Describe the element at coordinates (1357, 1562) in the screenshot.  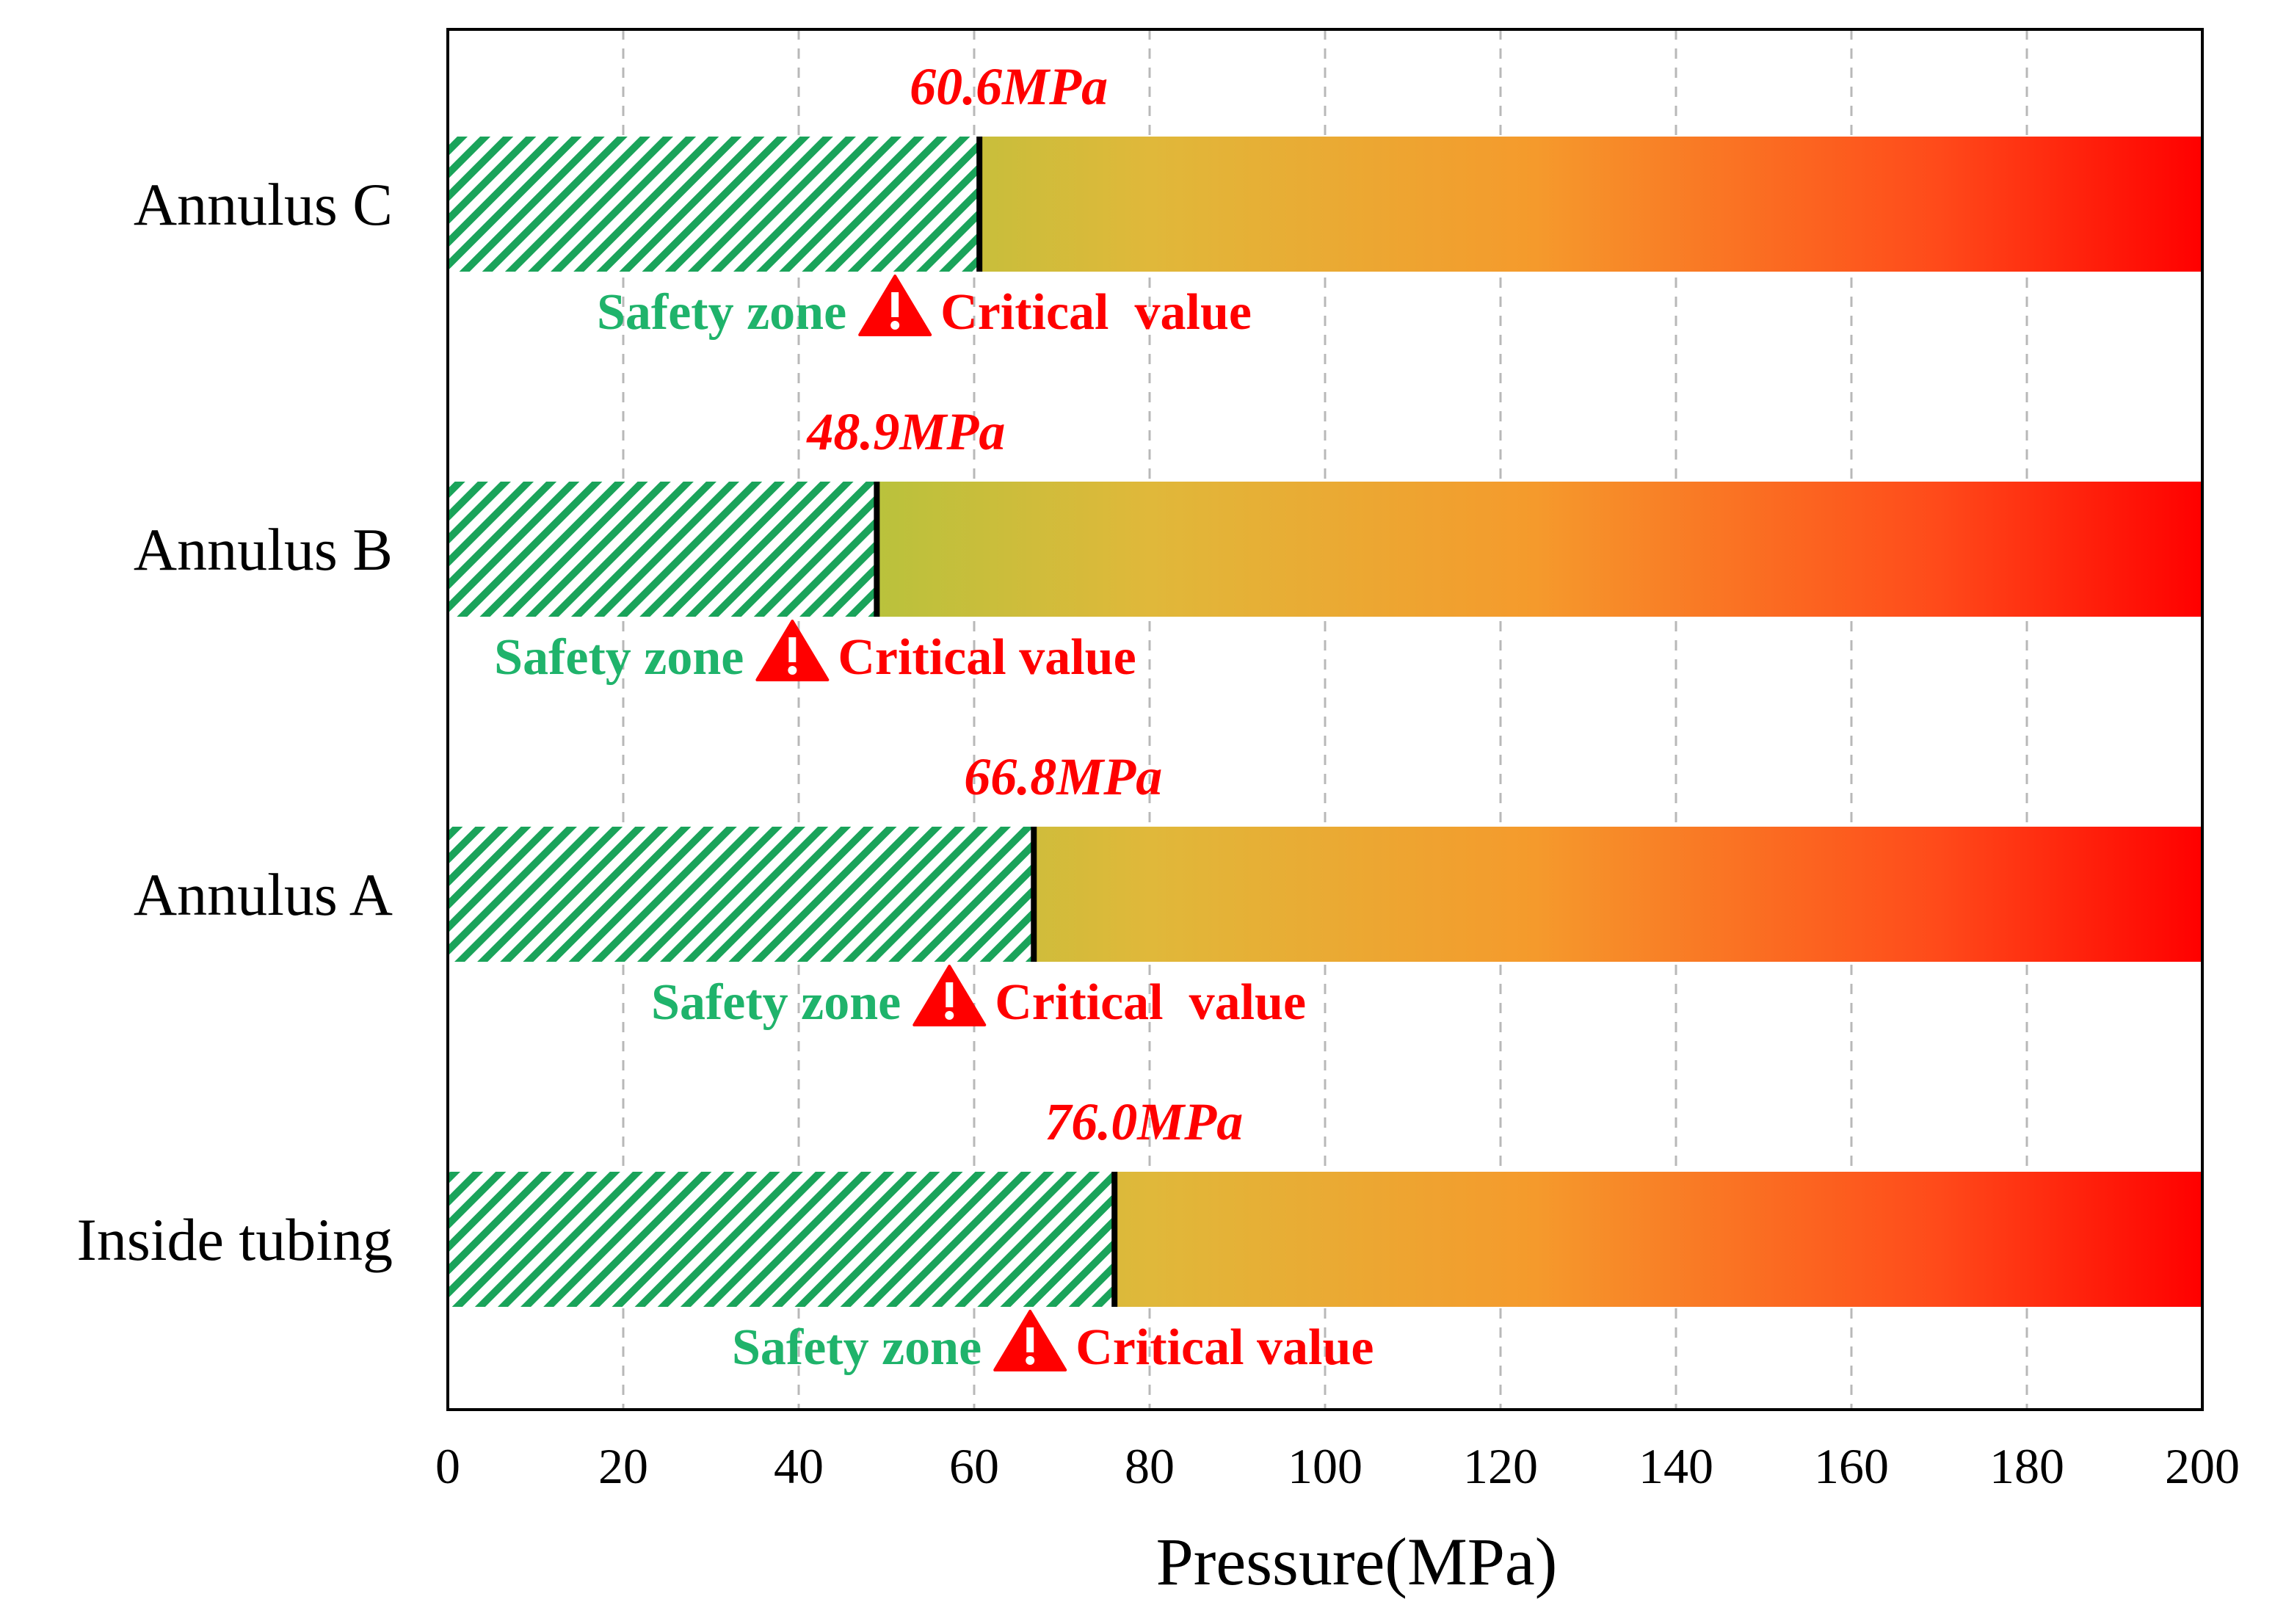
I see `x-axis-title: Pressure(MPa)` at that location.